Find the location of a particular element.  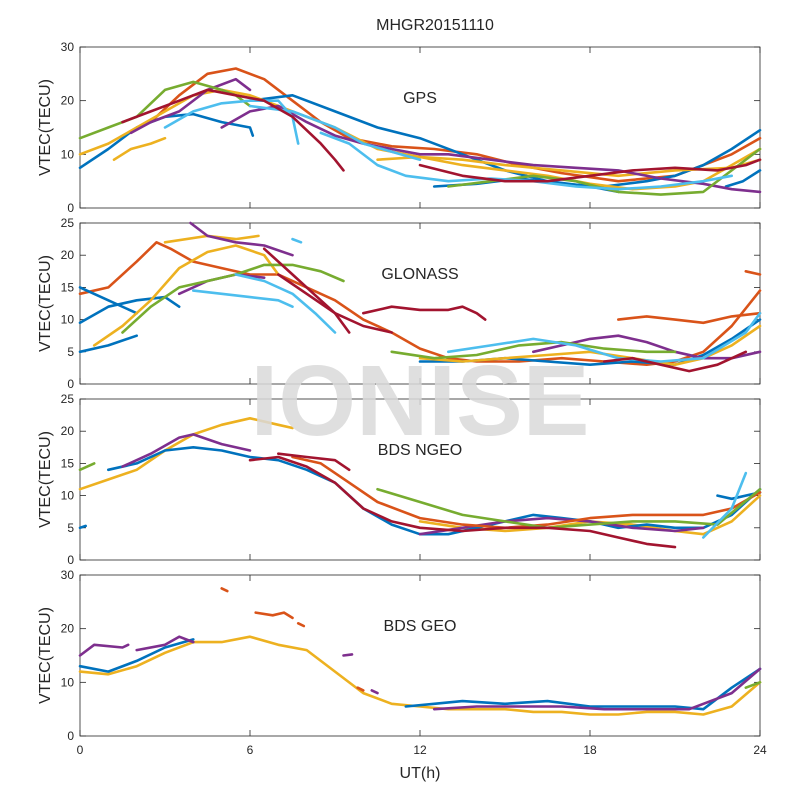

x-tick-label: 0 is located at coordinates (80, 750).